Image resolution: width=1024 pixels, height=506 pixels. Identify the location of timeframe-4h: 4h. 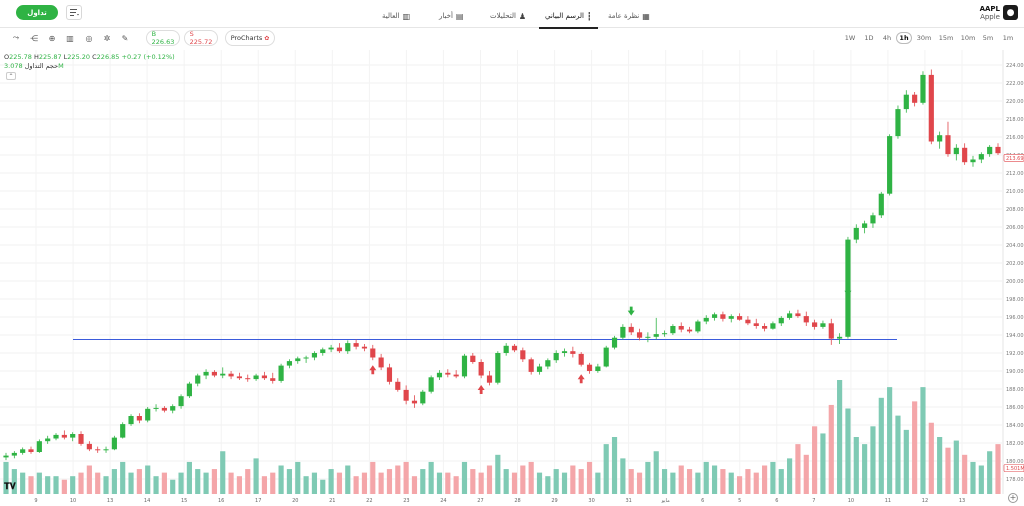
(887, 38).